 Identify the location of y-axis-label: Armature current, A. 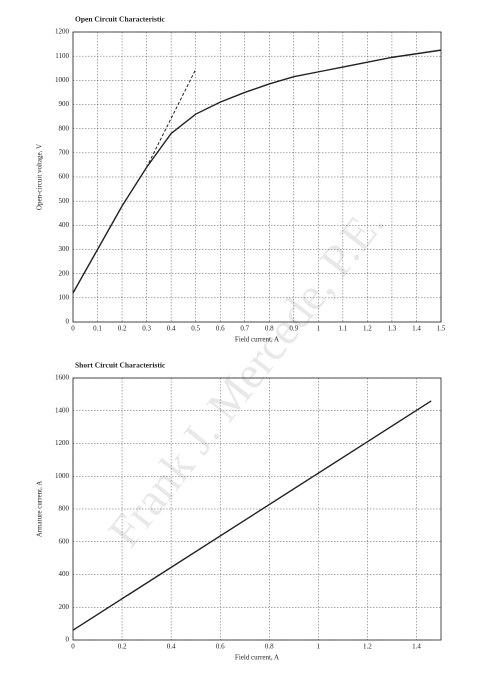
(40, 509).